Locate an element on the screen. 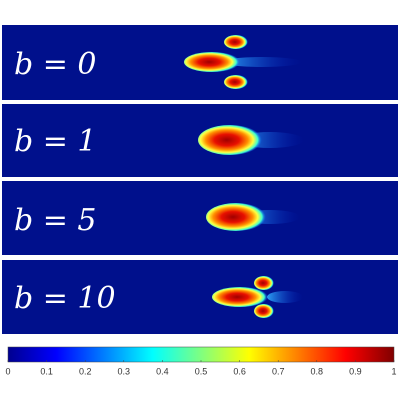 The image size is (400, 400). colorbar-tick-label: 0 is located at coordinates (7, 371).